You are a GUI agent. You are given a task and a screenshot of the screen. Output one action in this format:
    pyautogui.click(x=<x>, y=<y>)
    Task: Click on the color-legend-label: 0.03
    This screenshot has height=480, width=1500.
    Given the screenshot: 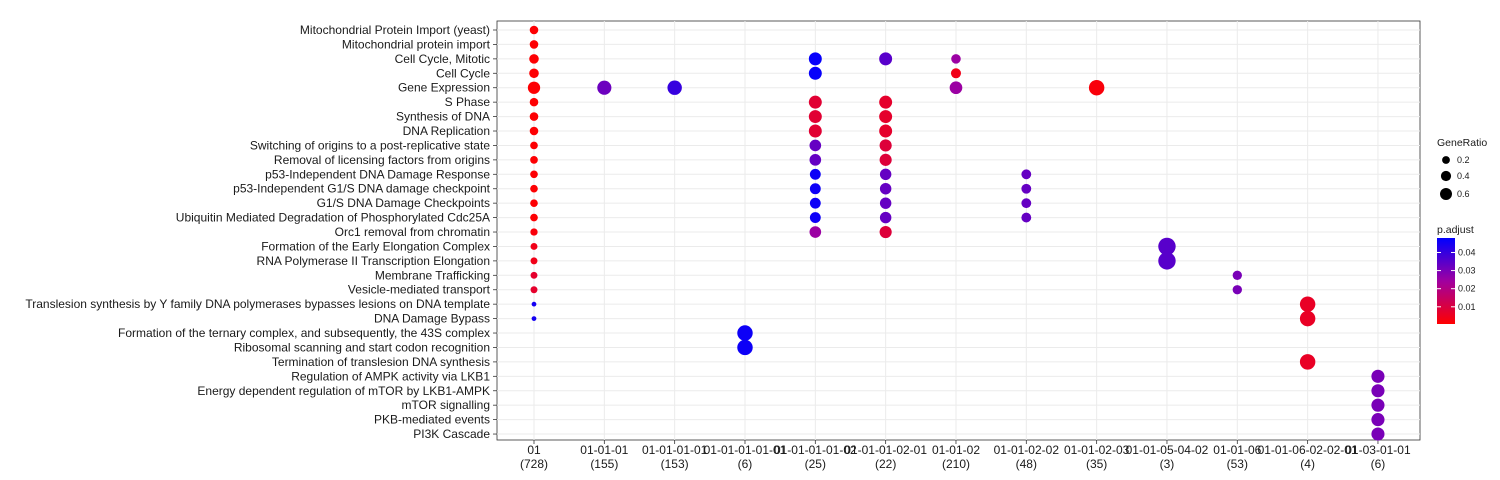 What is the action you would take?
    pyautogui.click(x=1467, y=271)
    